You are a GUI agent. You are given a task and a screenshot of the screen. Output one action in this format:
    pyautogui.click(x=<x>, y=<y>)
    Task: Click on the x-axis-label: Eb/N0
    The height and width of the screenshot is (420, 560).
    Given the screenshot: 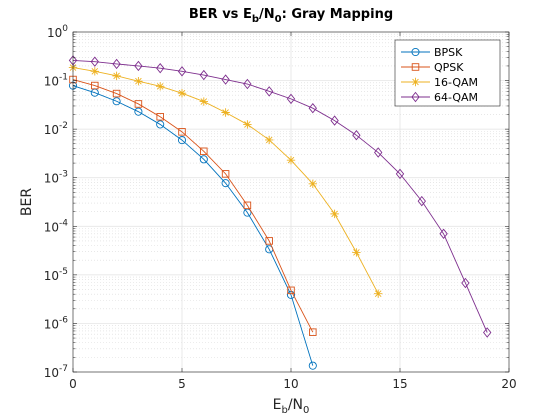 What is the action you would take?
    pyautogui.click(x=291, y=406)
    